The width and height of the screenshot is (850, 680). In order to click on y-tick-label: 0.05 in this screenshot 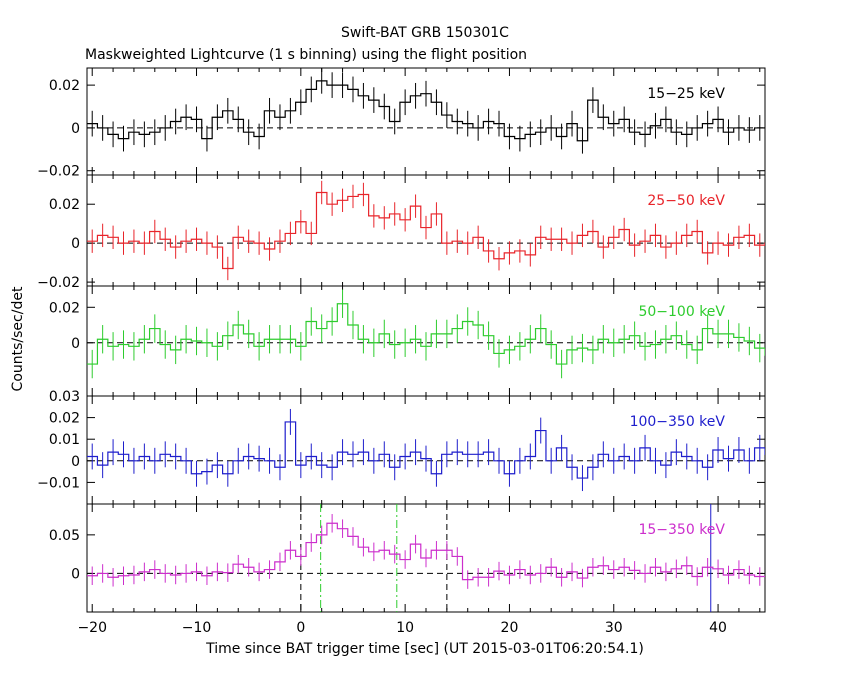, I will do `click(64, 536)`.